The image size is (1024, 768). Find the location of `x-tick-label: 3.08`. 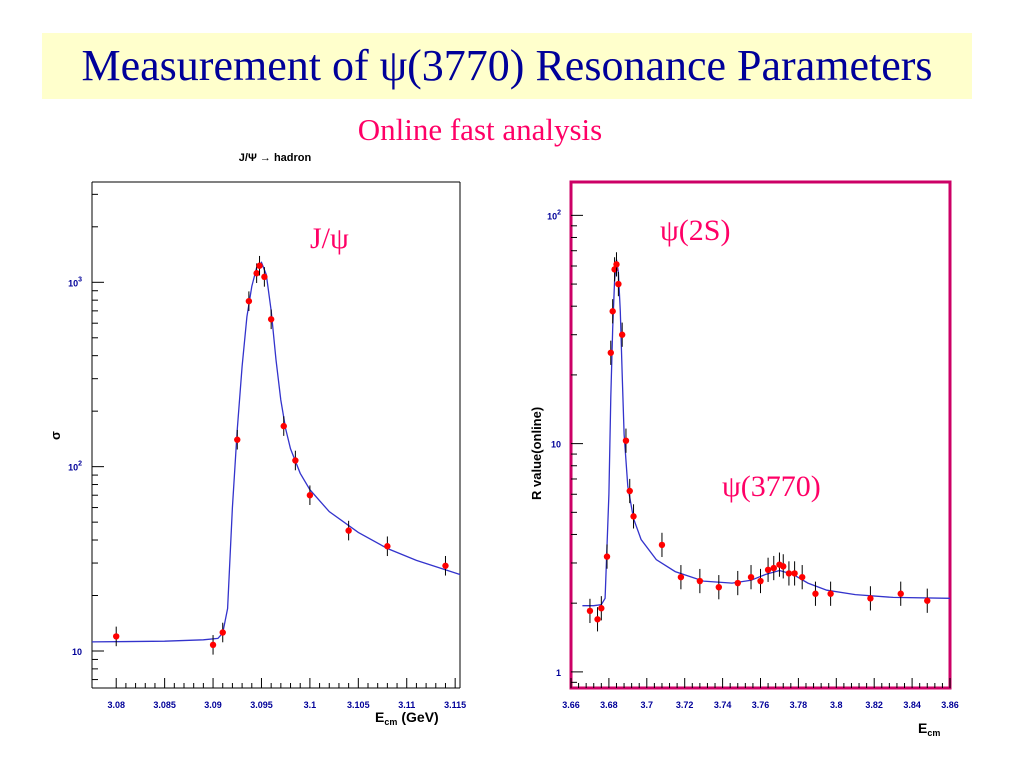

x-tick-label: 3.08 is located at coordinates (116, 705).